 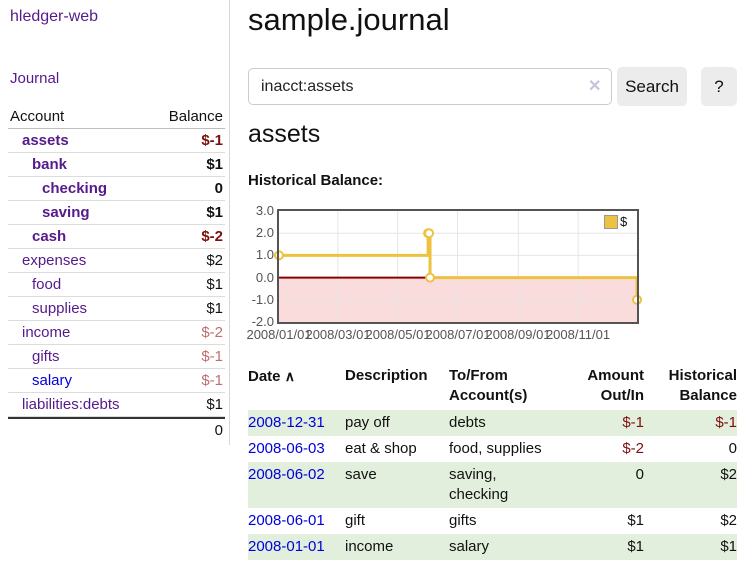 What do you see at coordinates (726, 422) in the screenshot?
I see `transaction-balance: $-1` at bounding box center [726, 422].